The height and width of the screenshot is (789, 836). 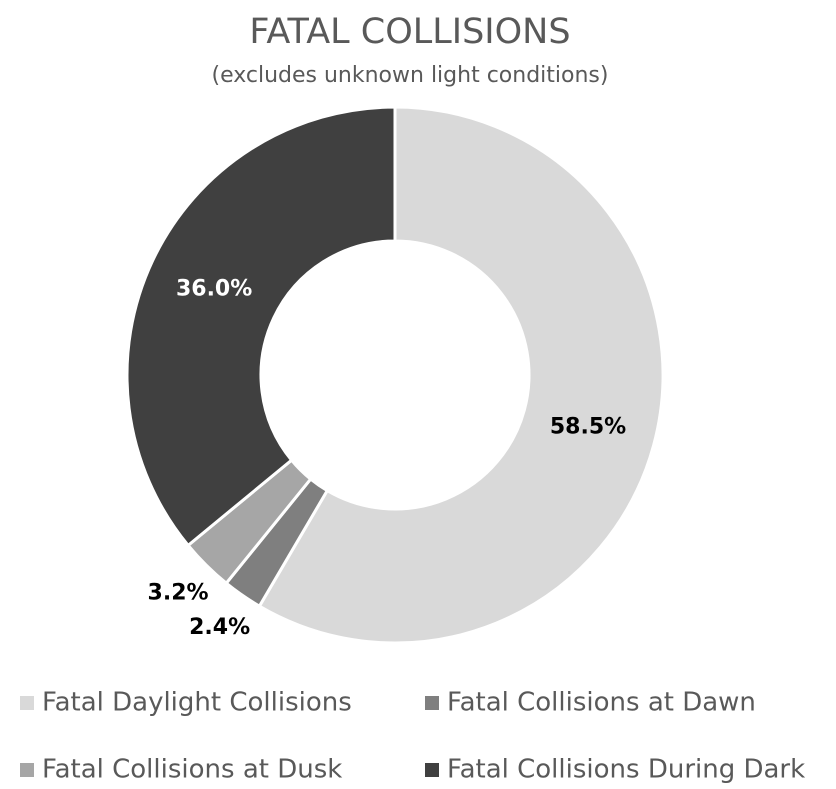 I want to click on legend-label: Fatal Collisions During Dark, so click(x=626, y=770).